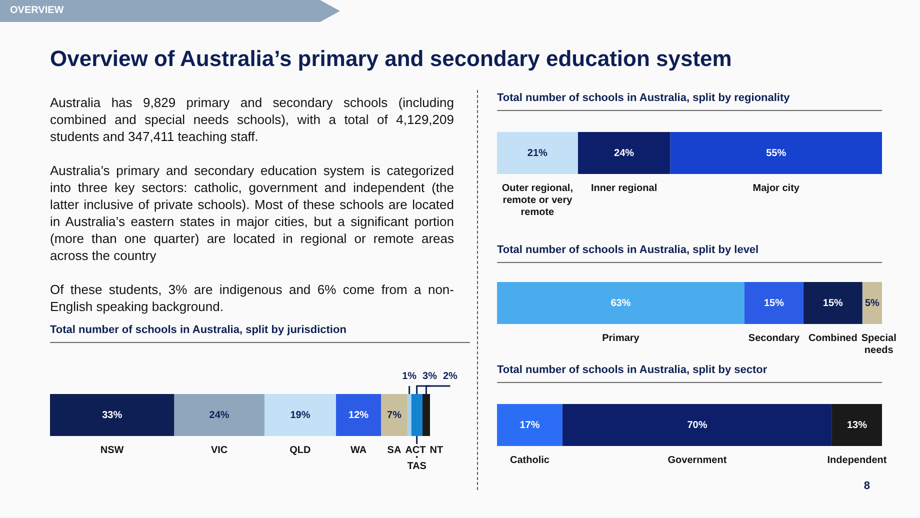  Describe the element at coordinates (530, 460) in the screenshot. I see `series-label: Catholic` at that location.